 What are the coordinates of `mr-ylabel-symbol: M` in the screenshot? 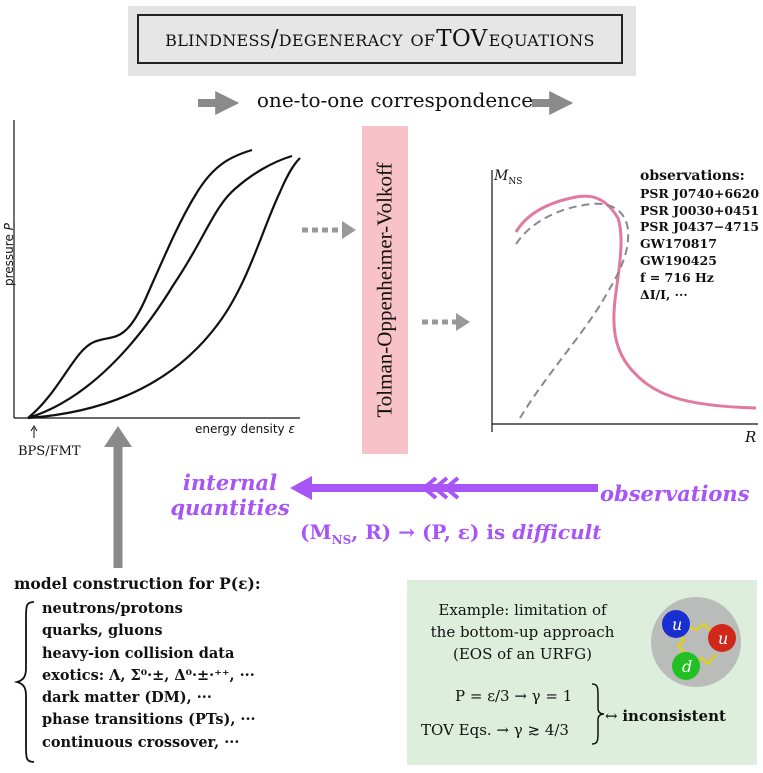 It's located at (501, 176).